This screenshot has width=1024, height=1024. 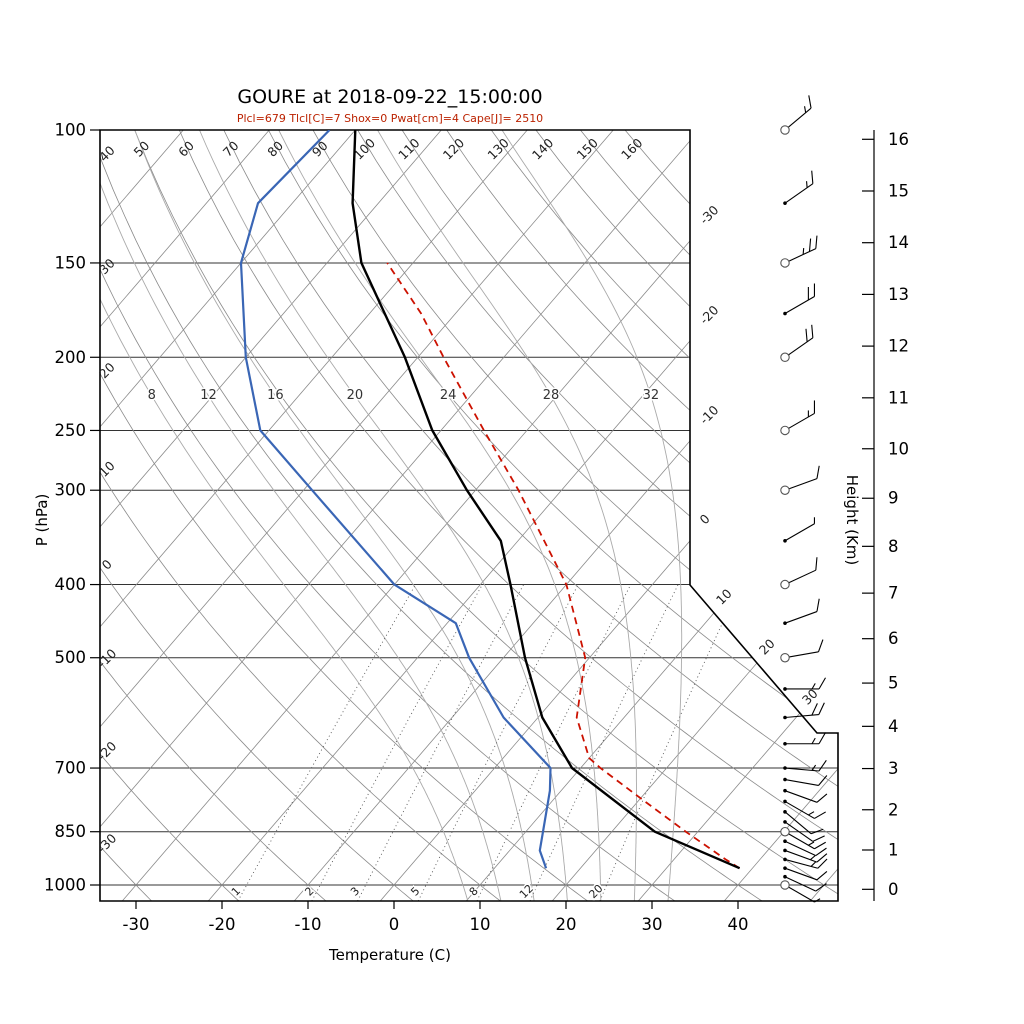 What do you see at coordinates (588, 149) in the screenshot?
I see `dry-adiabat-top-label: 150` at bounding box center [588, 149].